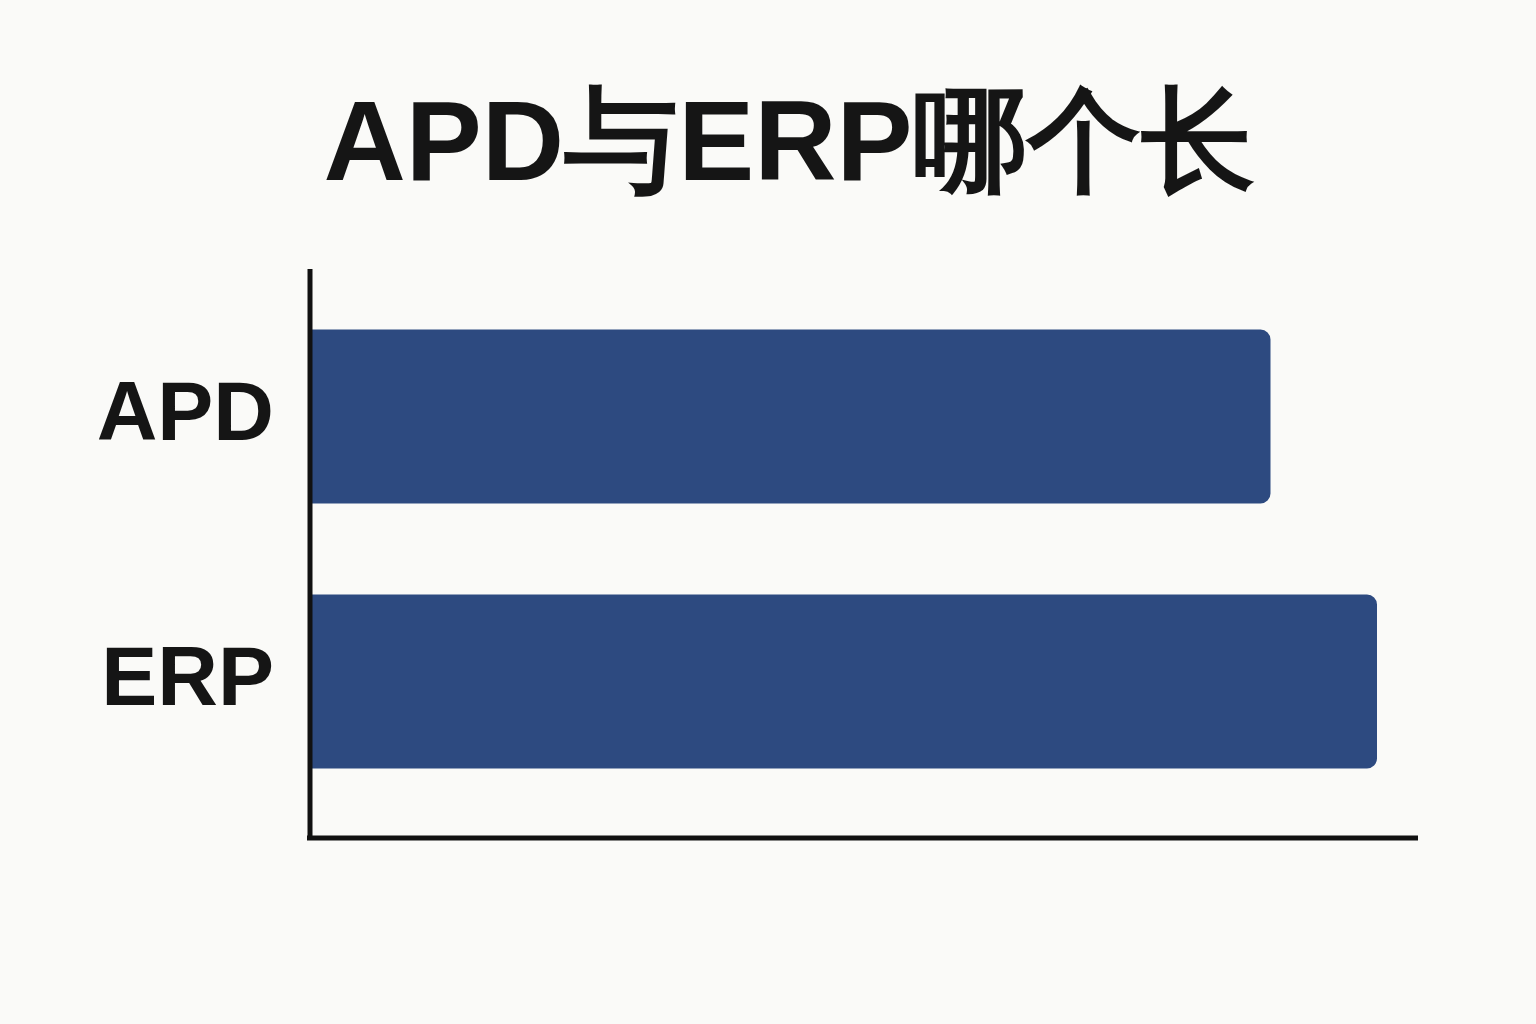  I want to click on chart-title: APD与ERP哪个长, so click(789, 140).